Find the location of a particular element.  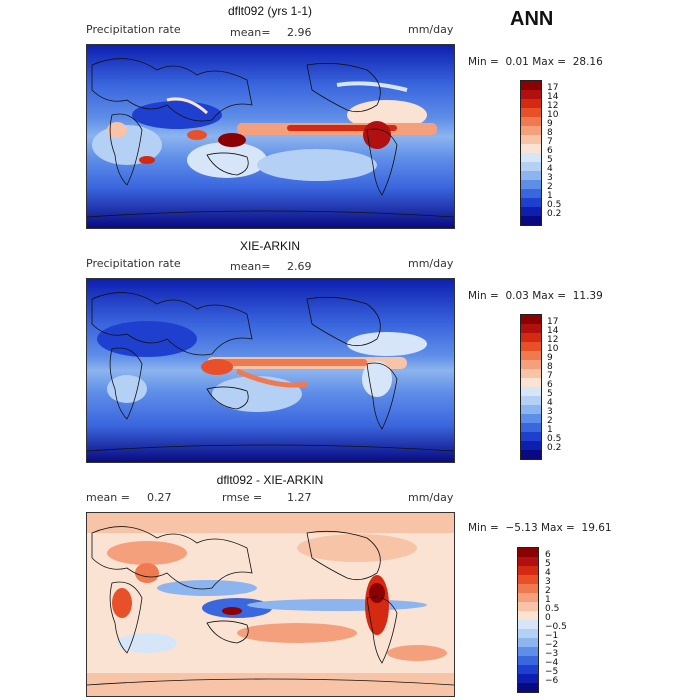

panel2-colorbar-ticks: 17 14 12 10 9 8 7 6 5 4 3 2 1 0.5 0.2 is located at coordinates (567, 386).